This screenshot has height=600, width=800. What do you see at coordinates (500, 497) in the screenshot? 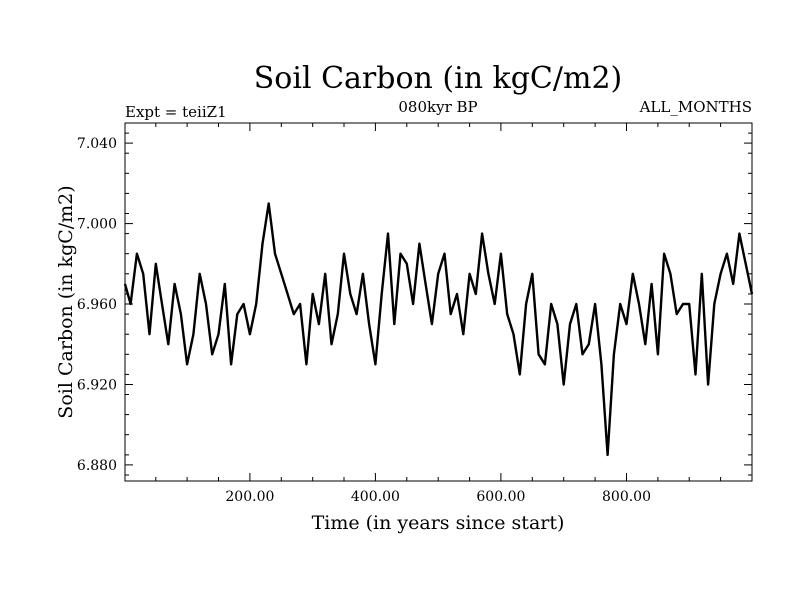
I see `x-tick-label: 600.00` at bounding box center [500, 497].